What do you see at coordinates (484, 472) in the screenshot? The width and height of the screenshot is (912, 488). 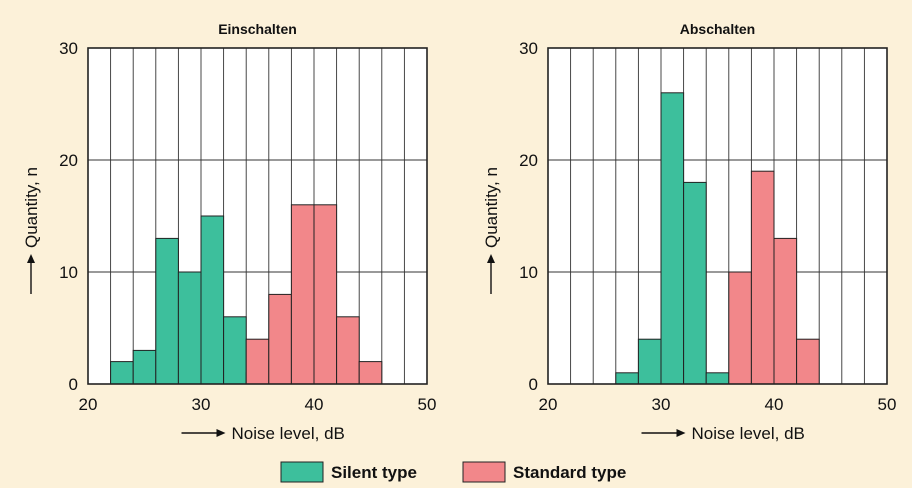 I see `legend-swatch-standard` at bounding box center [484, 472].